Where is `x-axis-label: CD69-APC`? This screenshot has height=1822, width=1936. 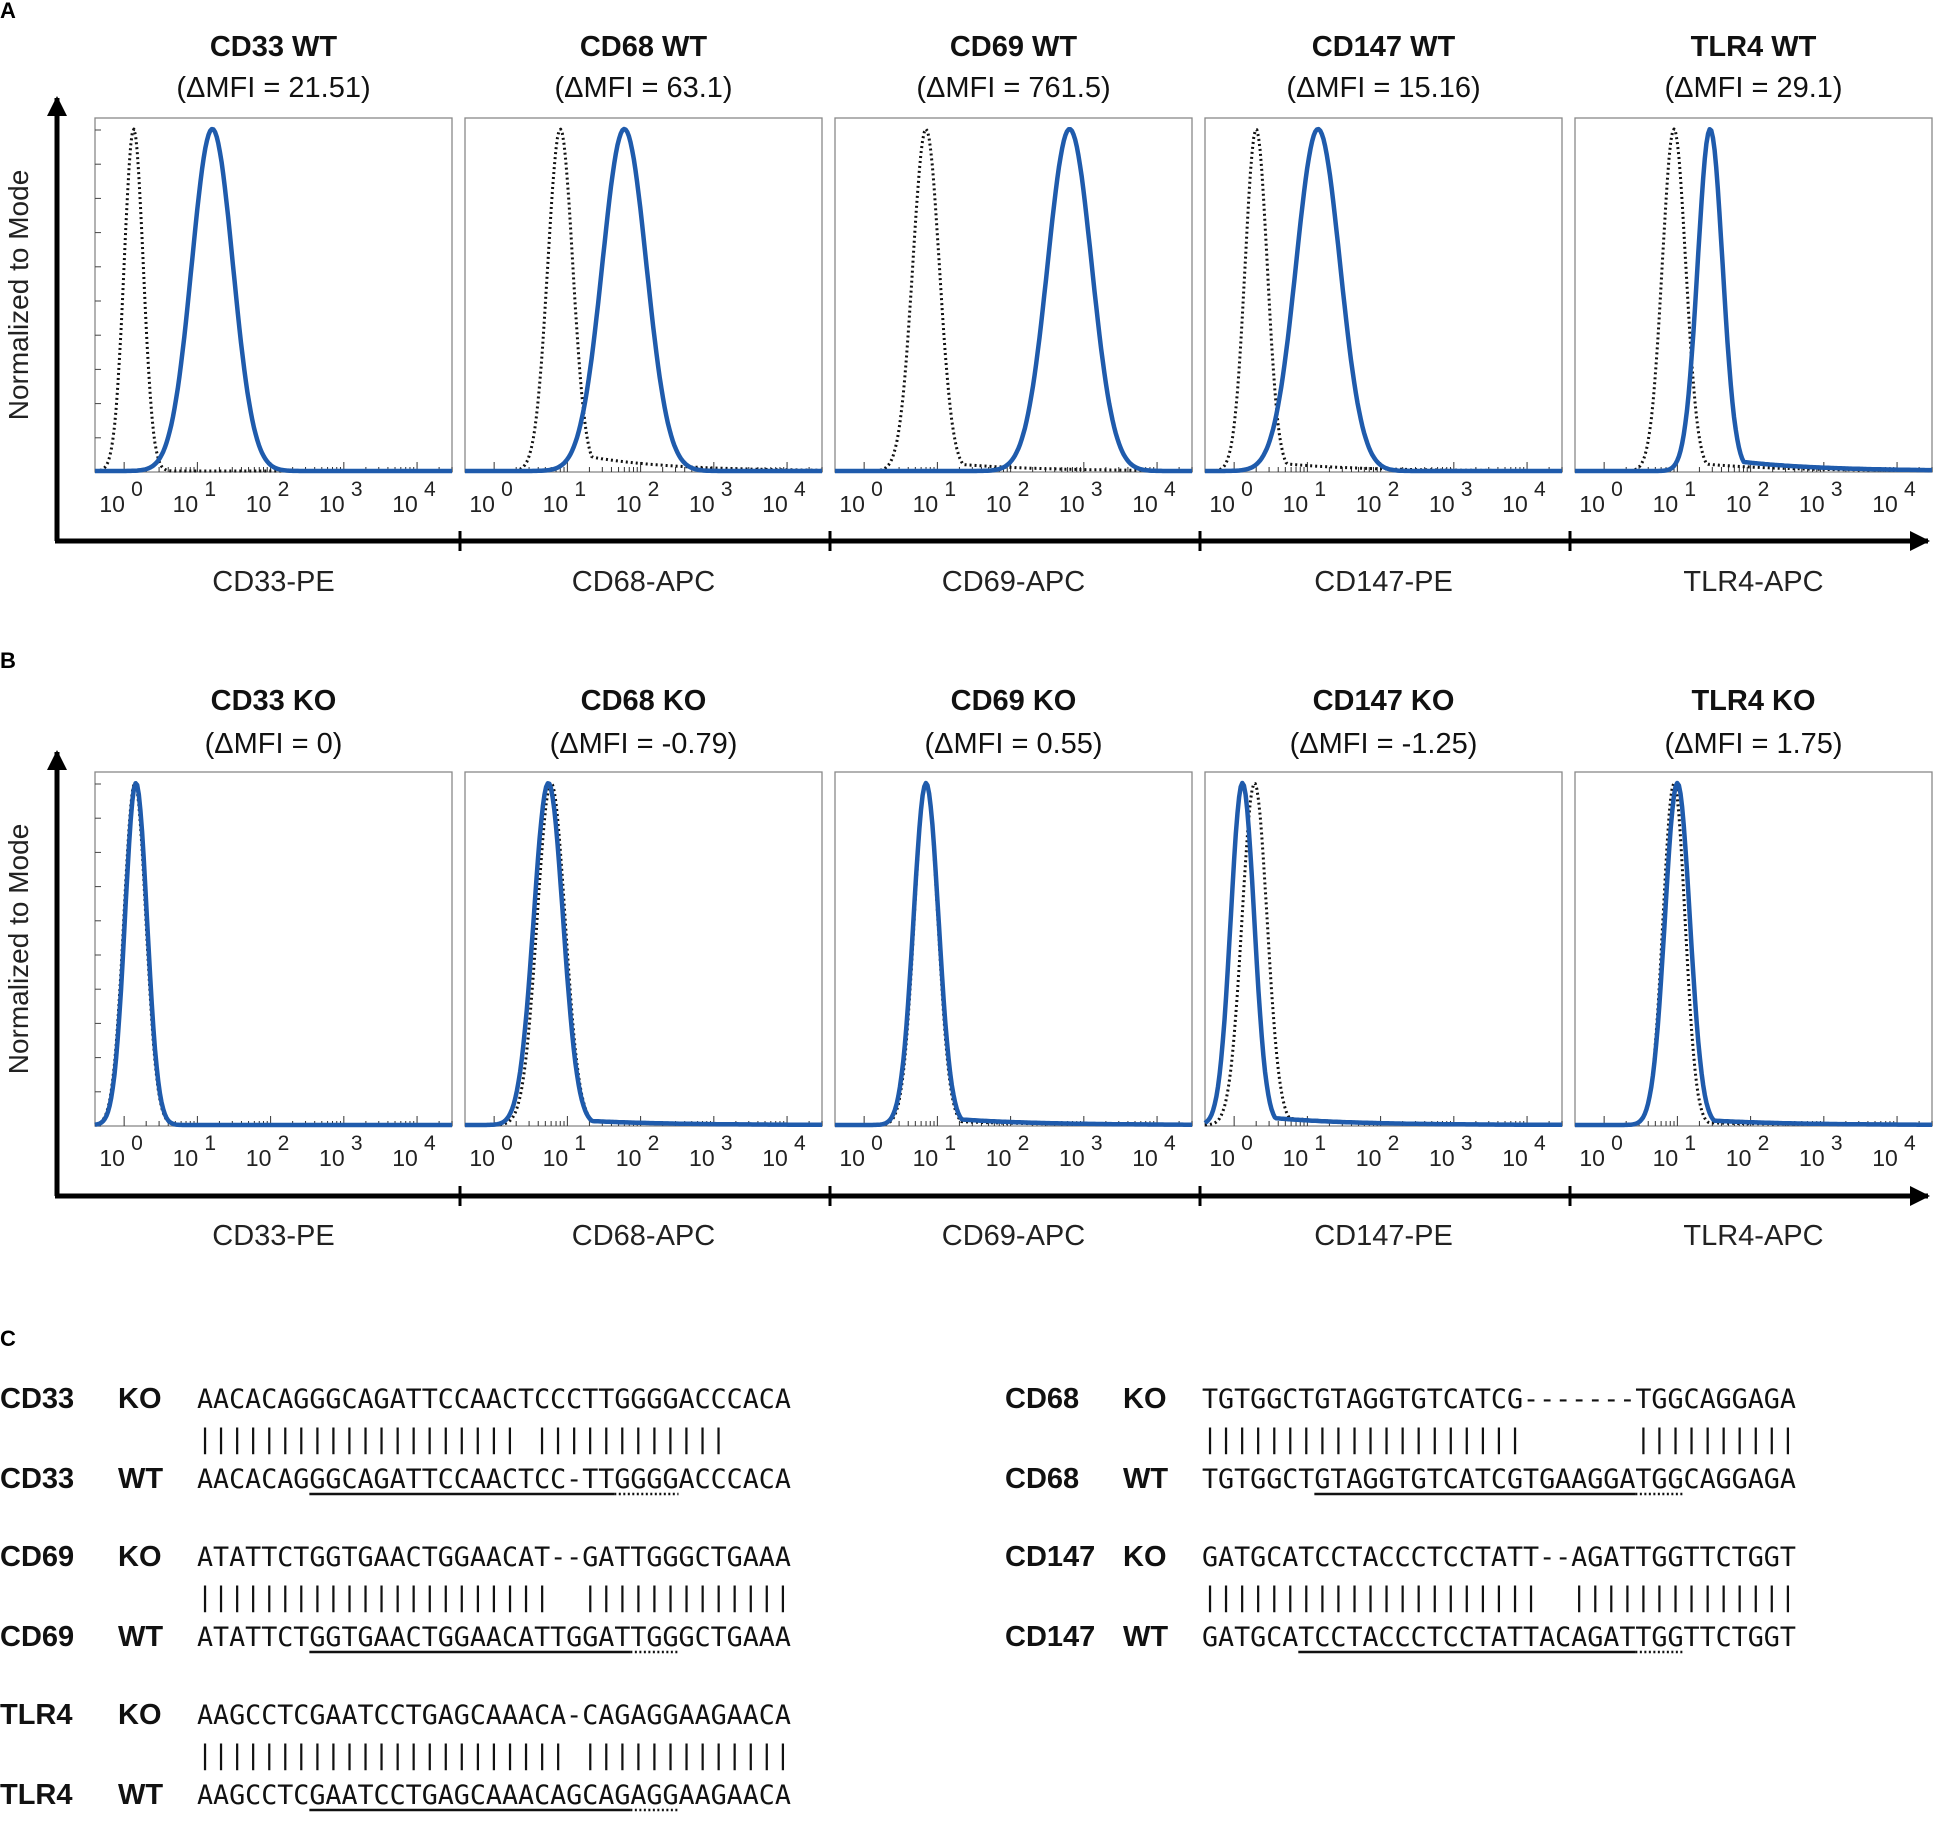
x-axis-label: CD69-APC is located at coordinates (1013, 1236).